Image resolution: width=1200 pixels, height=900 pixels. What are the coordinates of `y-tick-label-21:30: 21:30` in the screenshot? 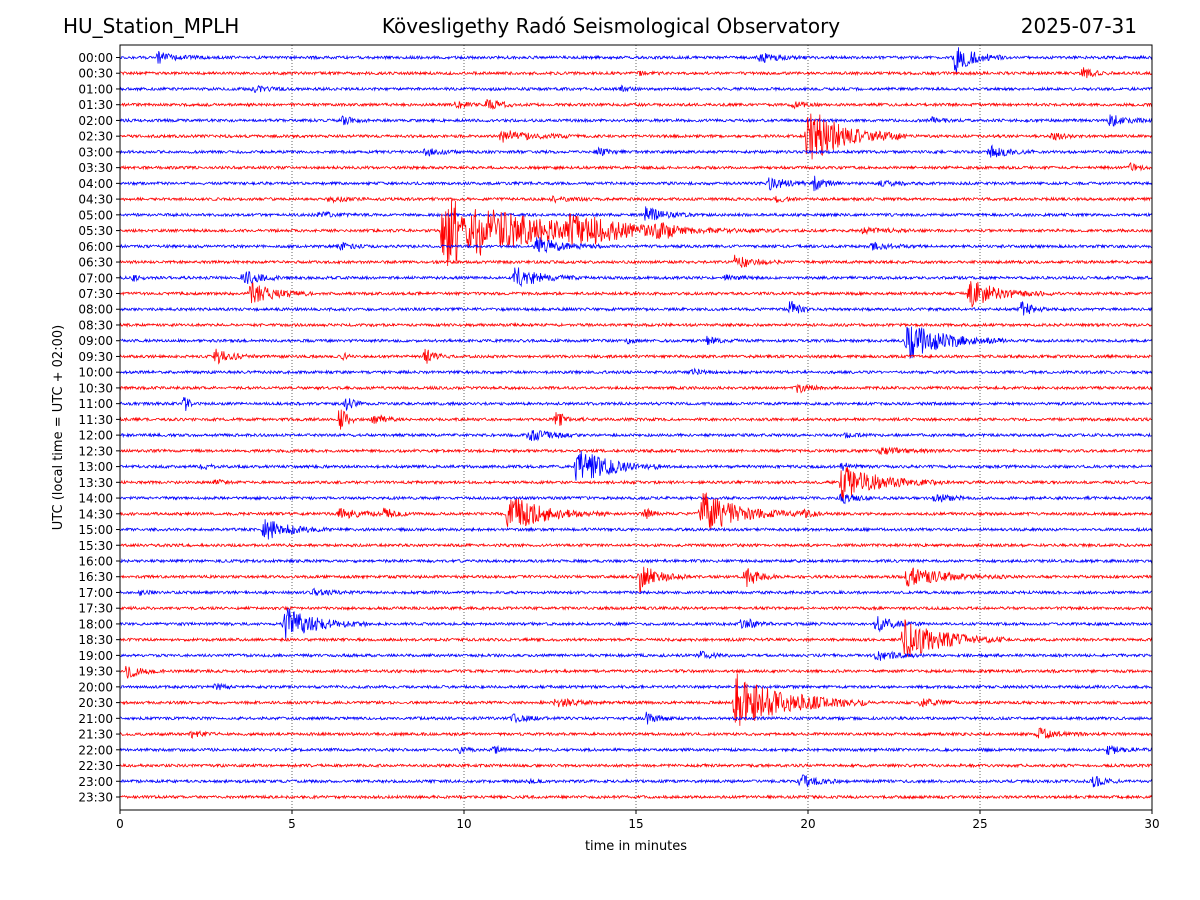 It's located at (95, 735).